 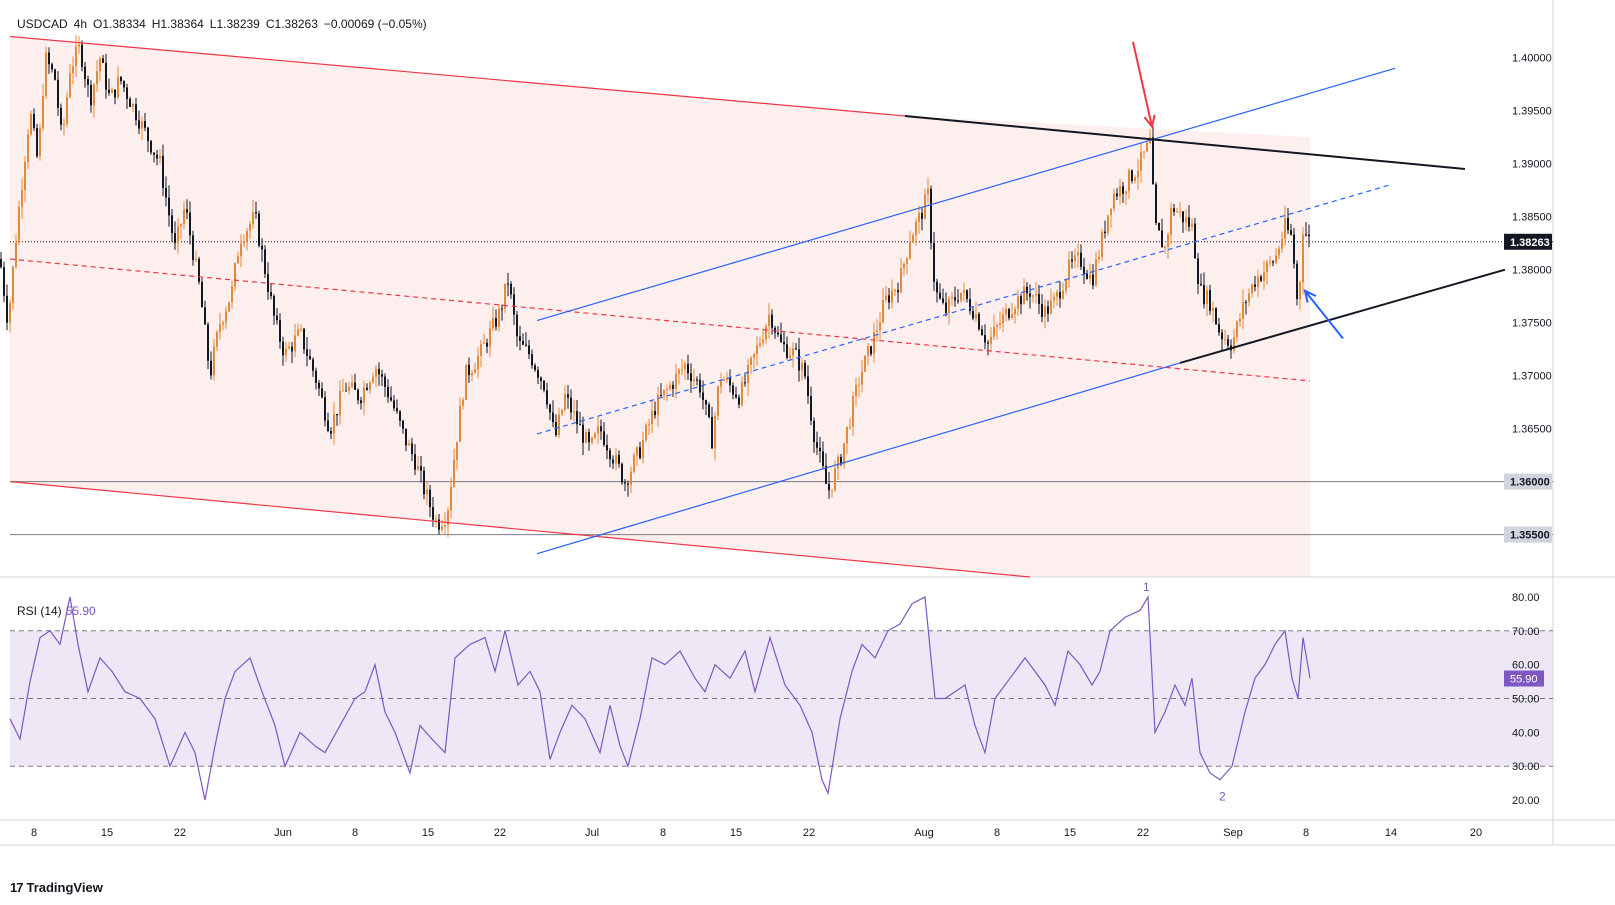 What do you see at coordinates (1222, 797) in the screenshot?
I see `rsi-annotation-2: 2` at bounding box center [1222, 797].